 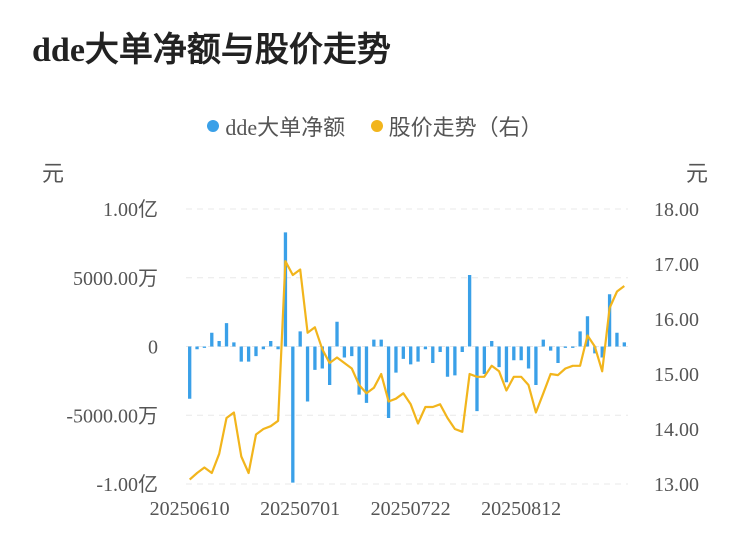 I want to click on right-tick-label: 15.00, so click(x=676, y=375).